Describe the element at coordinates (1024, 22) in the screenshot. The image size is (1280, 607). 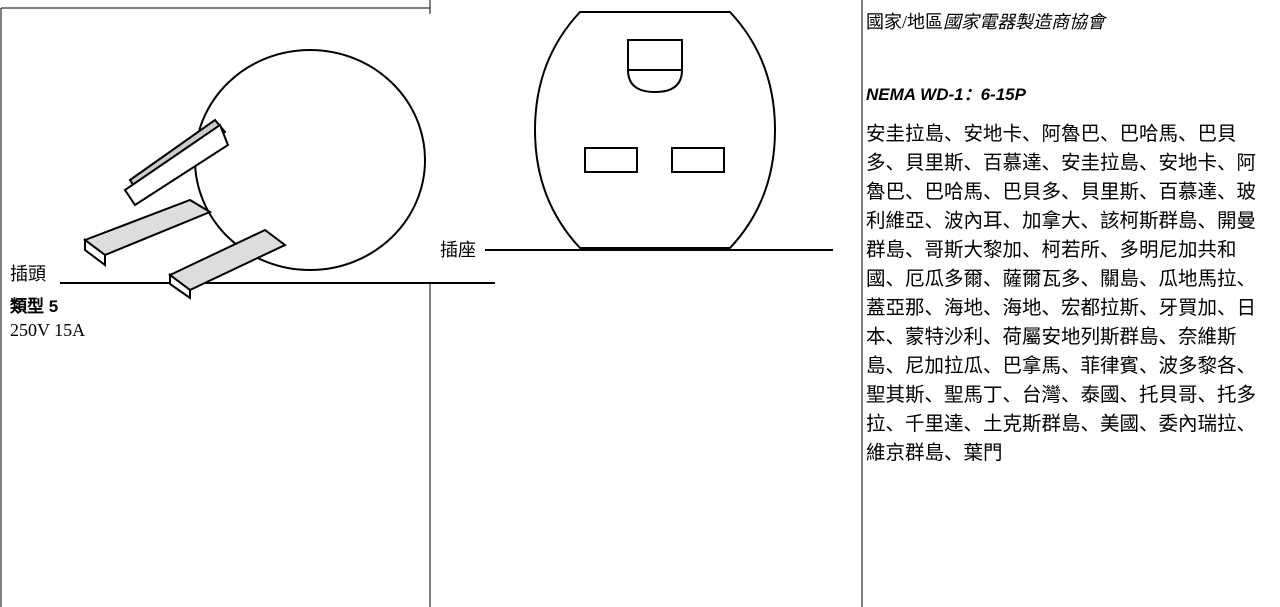
I see `header-italic: 國家電器製造商協會` at that location.